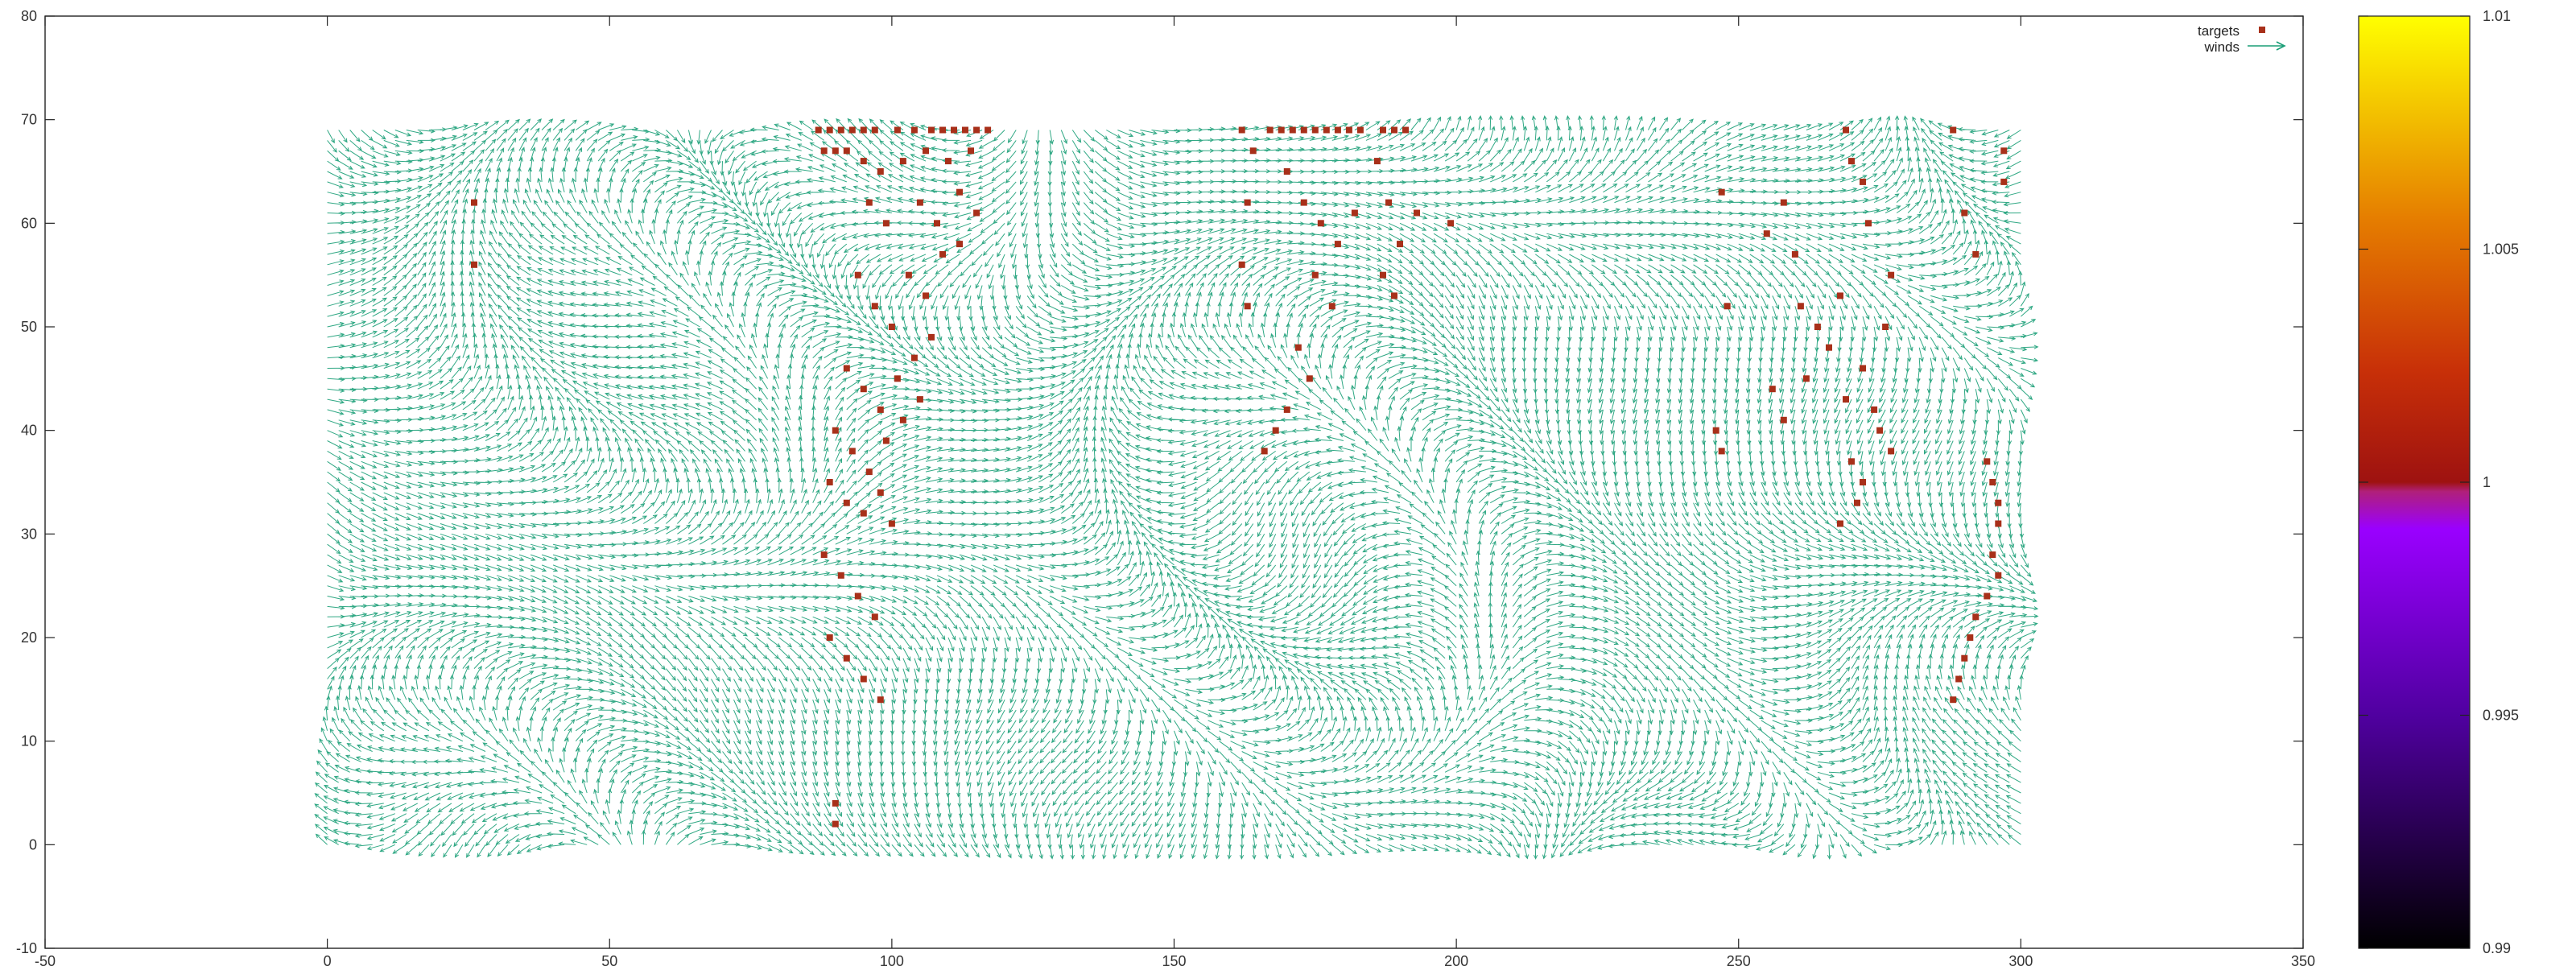 The width and height of the screenshot is (2576, 966). Describe the element at coordinates (2439, 482) in the screenshot. I see `colorbar-ticks: 0.99 0.995 1 1.005 1.01` at that location.